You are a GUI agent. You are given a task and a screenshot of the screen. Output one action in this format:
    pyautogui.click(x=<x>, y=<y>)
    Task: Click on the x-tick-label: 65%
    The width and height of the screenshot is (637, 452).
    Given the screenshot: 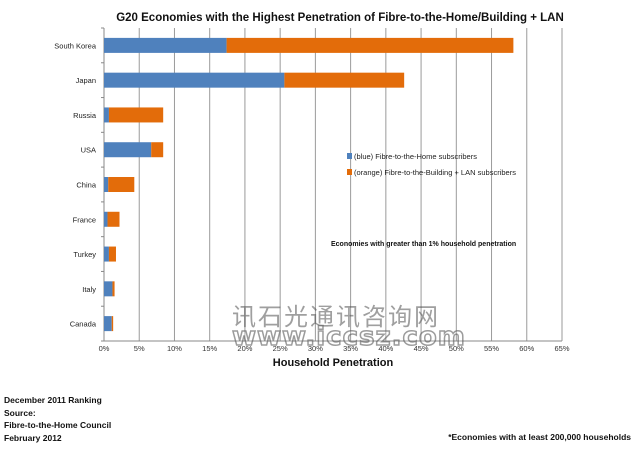 What is the action you would take?
    pyautogui.click(x=561, y=348)
    